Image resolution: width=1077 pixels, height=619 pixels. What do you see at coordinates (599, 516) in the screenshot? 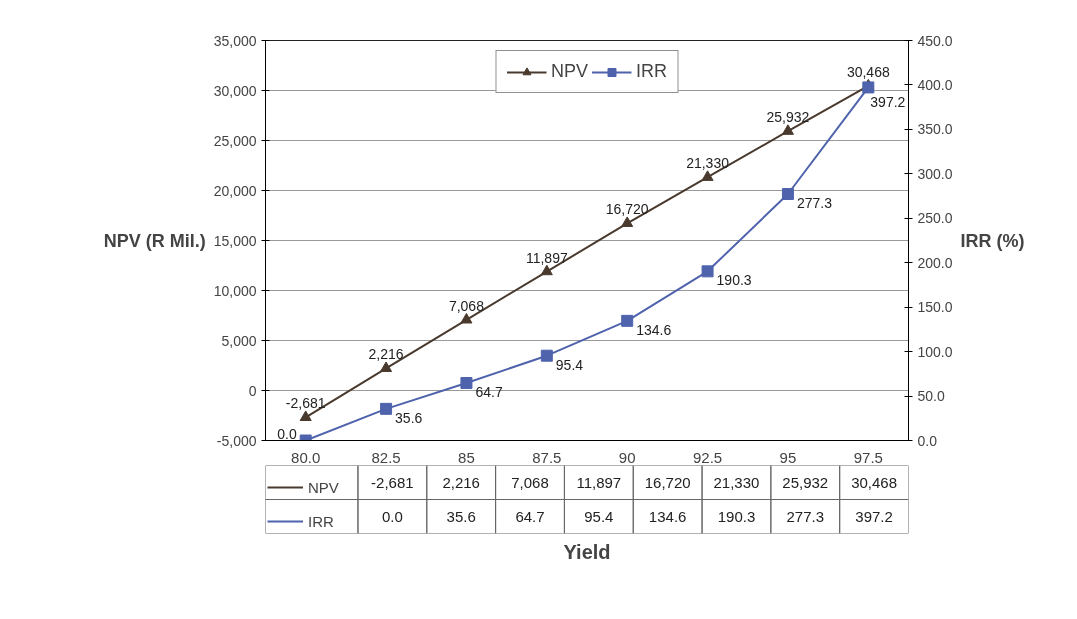
I see `text: 95.4` at bounding box center [599, 516].